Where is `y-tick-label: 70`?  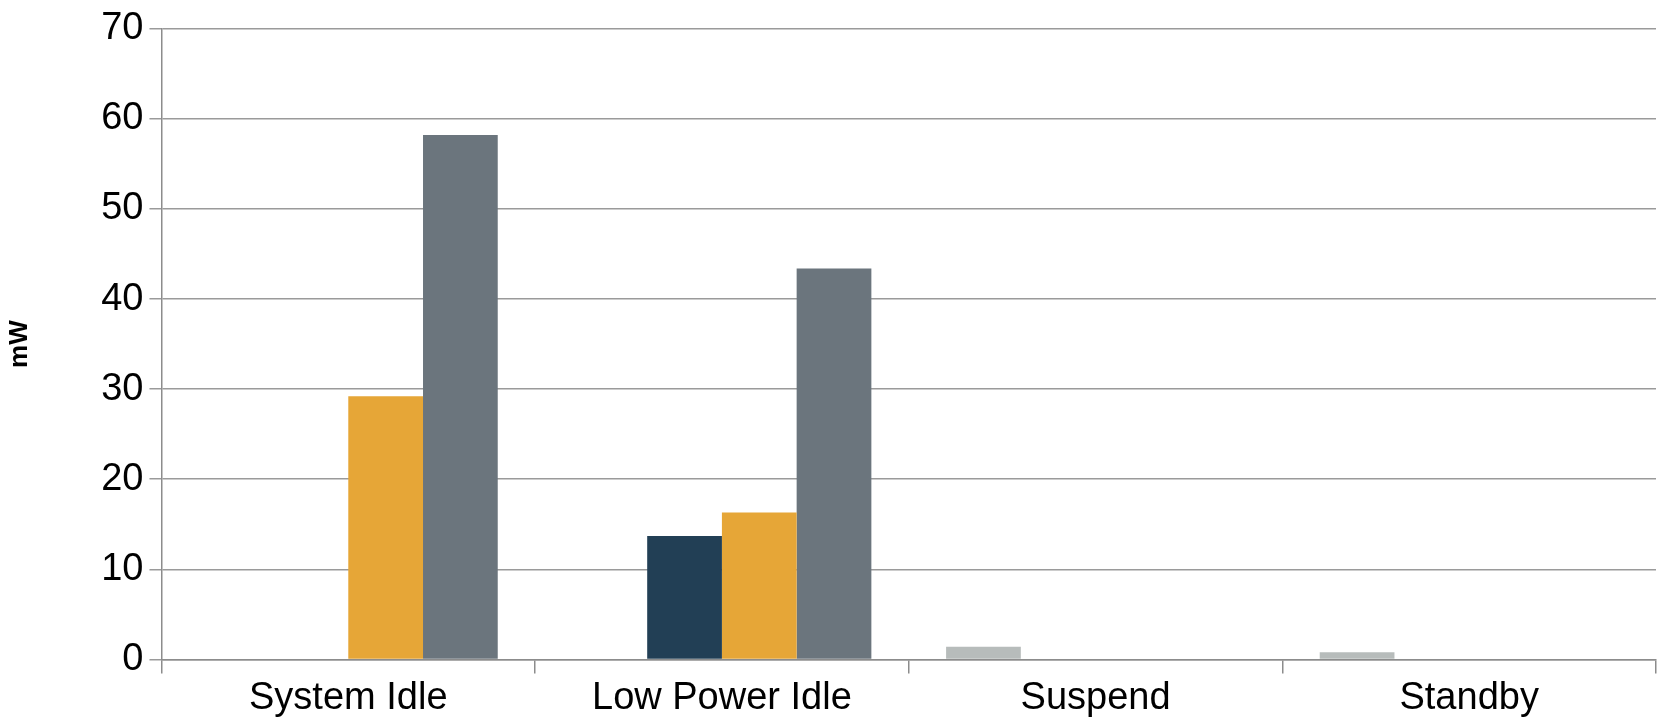
y-tick-label: 70 is located at coordinates (122, 26).